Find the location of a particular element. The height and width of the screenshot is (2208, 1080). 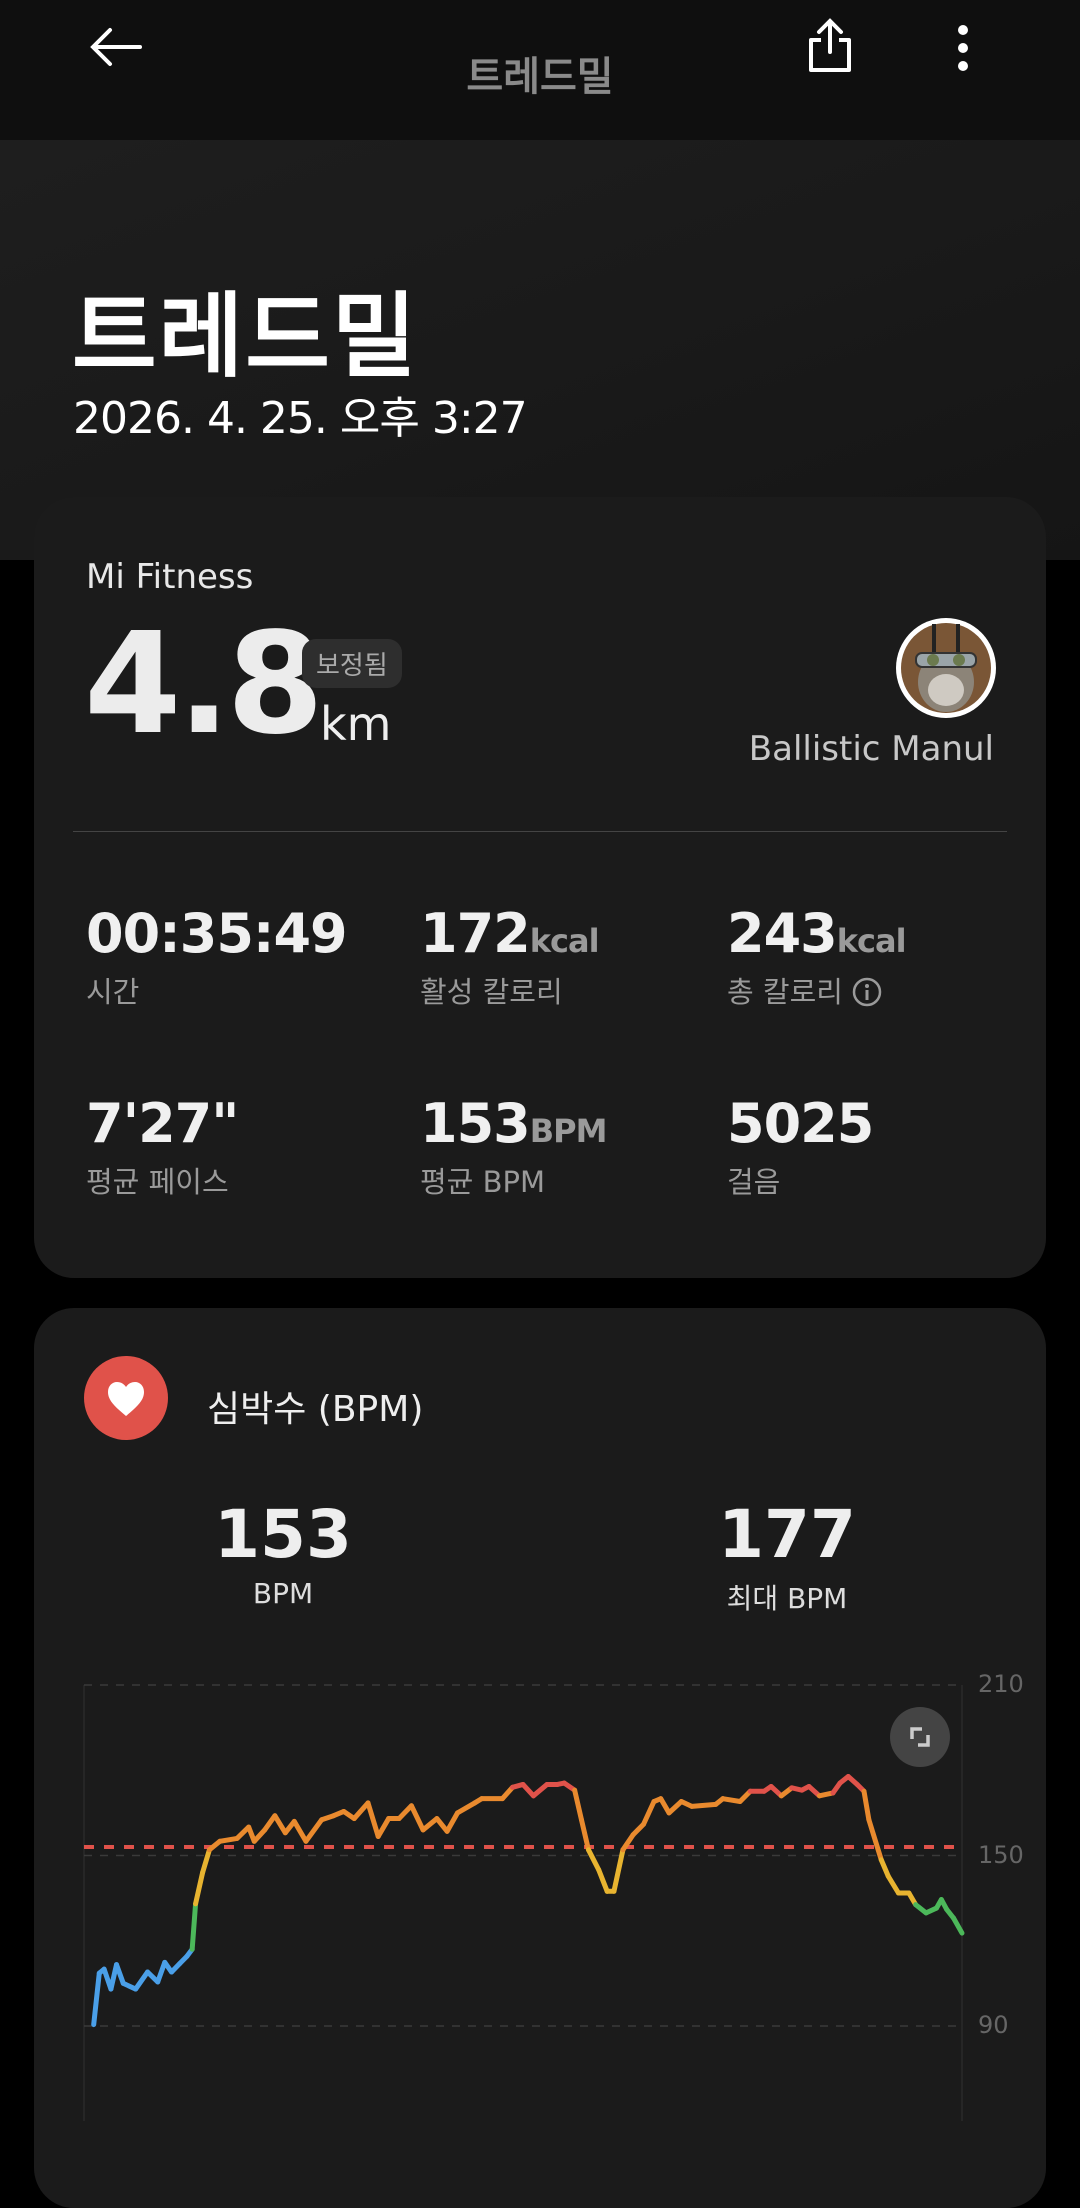

avg-heart-rate: 153 BPM is located at coordinates (283, 1553).